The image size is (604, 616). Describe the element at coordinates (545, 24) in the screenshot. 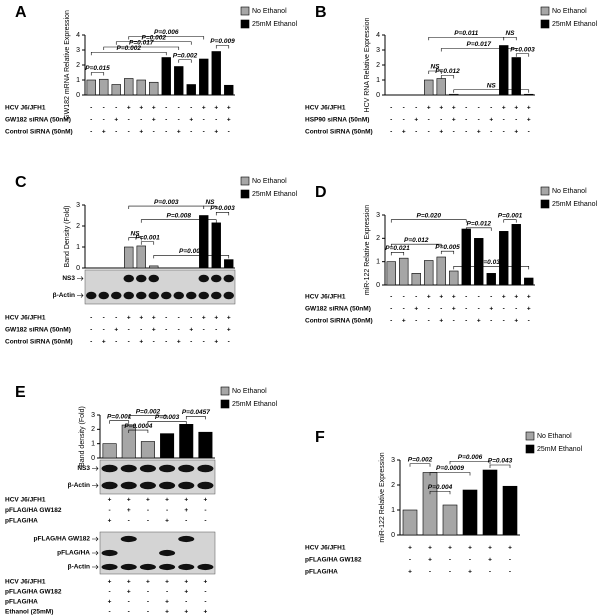

I see `legend-swatch` at that location.